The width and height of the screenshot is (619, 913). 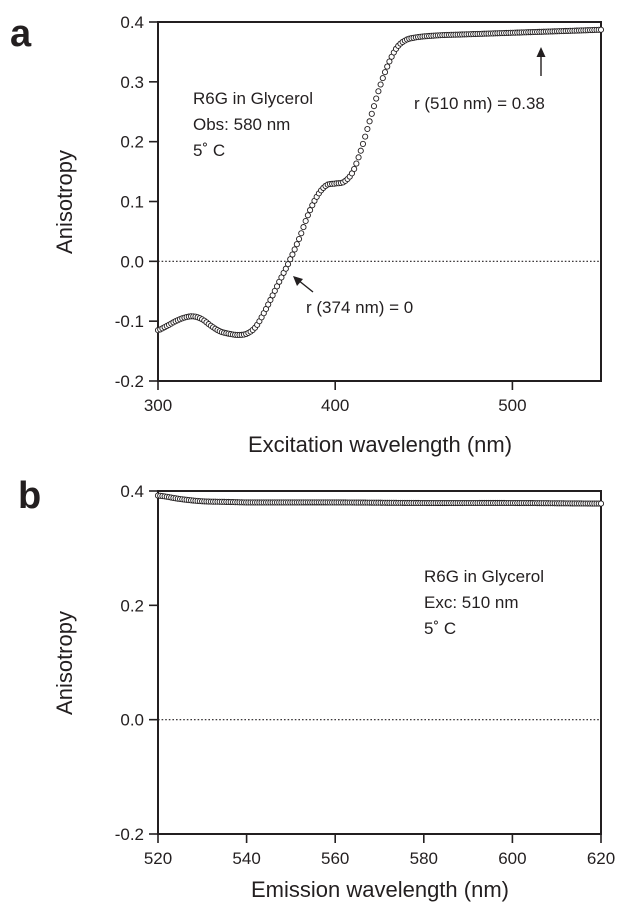 What do you see at coordinates (246, 858) in the screenshot?
I see `x-tick-label: 540` at bounding box center [246, 858].